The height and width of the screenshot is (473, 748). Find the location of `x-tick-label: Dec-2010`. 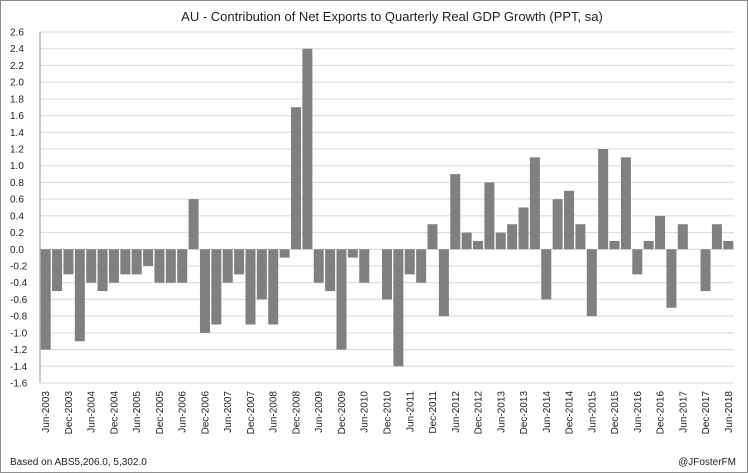

x-tick-label: Dec-2010 is located at coordinates (388, 413).